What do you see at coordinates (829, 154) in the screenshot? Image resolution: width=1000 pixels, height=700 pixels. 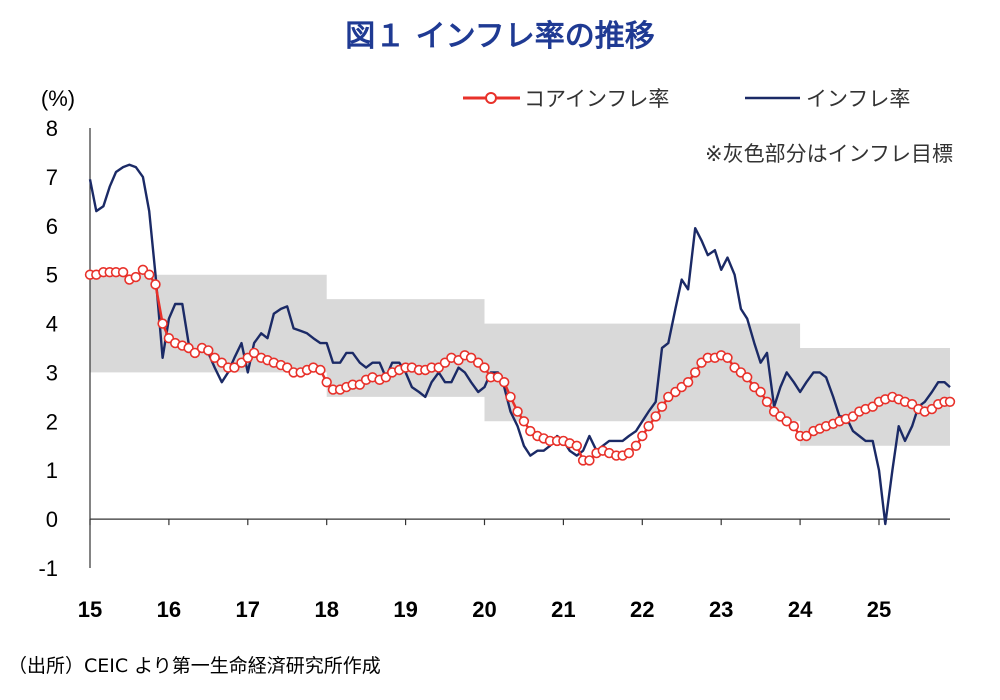 I see `target-band-note: ※灰色部分はインフレ目標` at bounding box center [829, 154].